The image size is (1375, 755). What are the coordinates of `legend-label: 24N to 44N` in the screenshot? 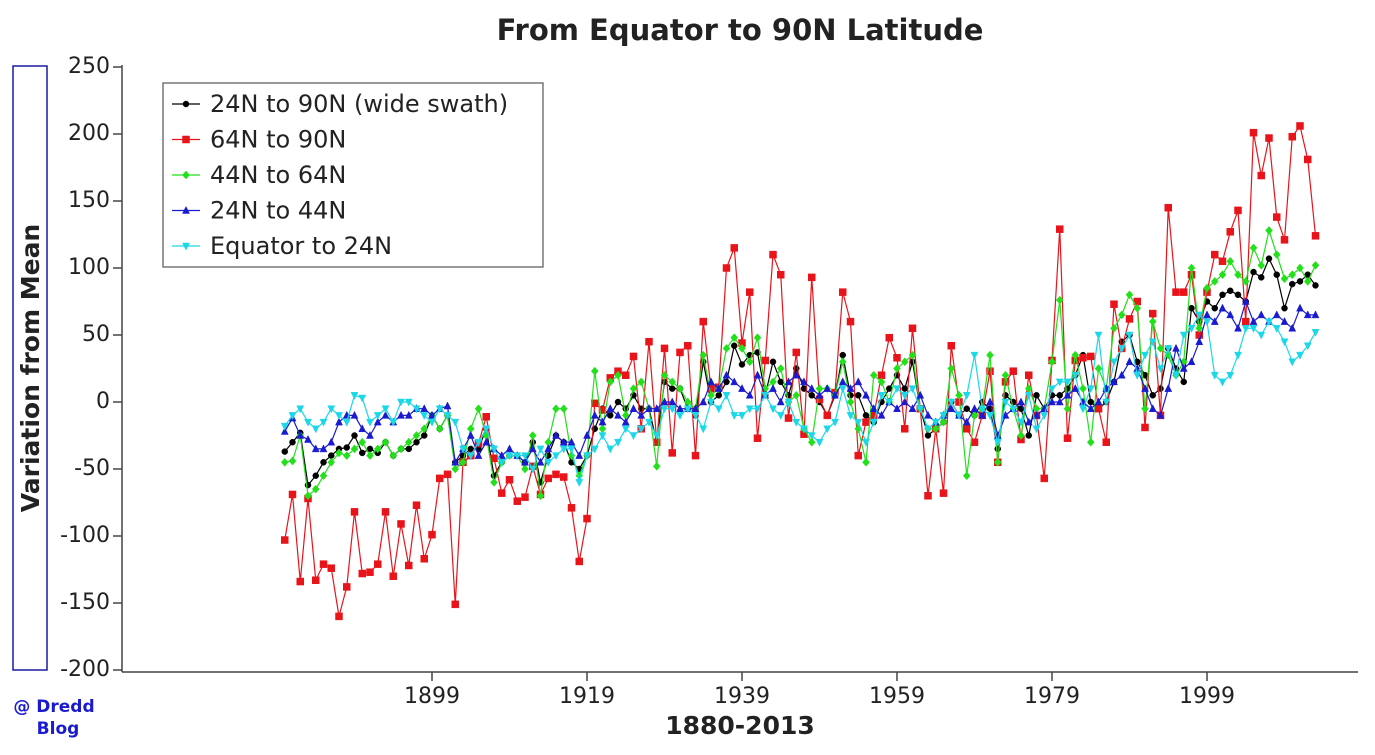 It's located at (278, 211).